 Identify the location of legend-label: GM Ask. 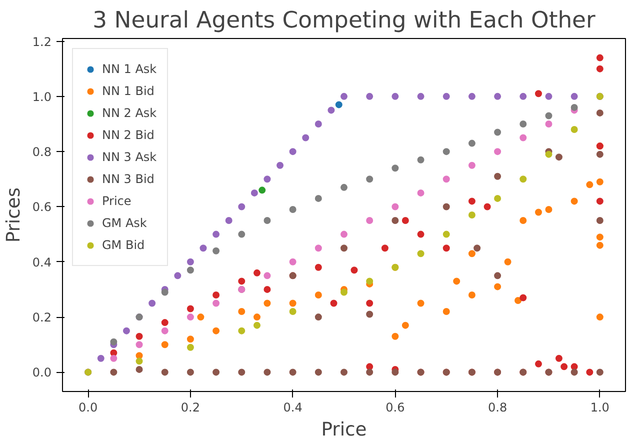
(124, 223).